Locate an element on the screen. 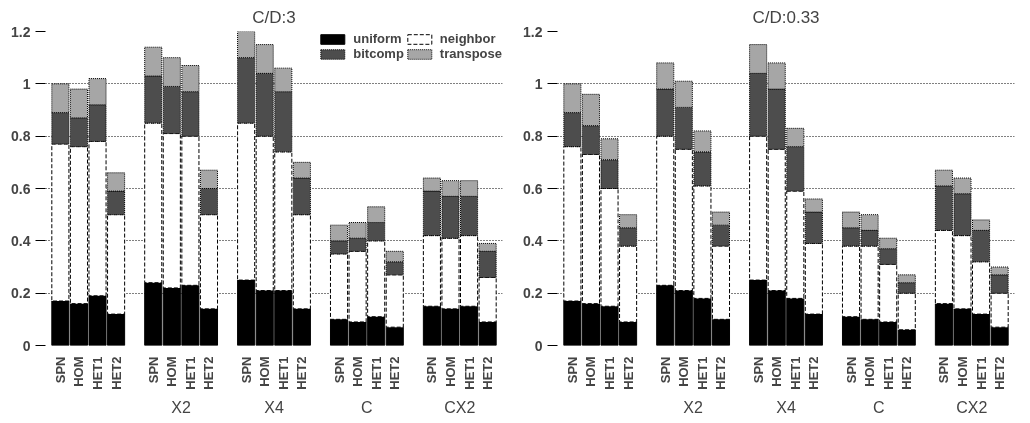 This screenshot has height=423, width=1030. legend-label: transpose is located at coordinates (470, 53).